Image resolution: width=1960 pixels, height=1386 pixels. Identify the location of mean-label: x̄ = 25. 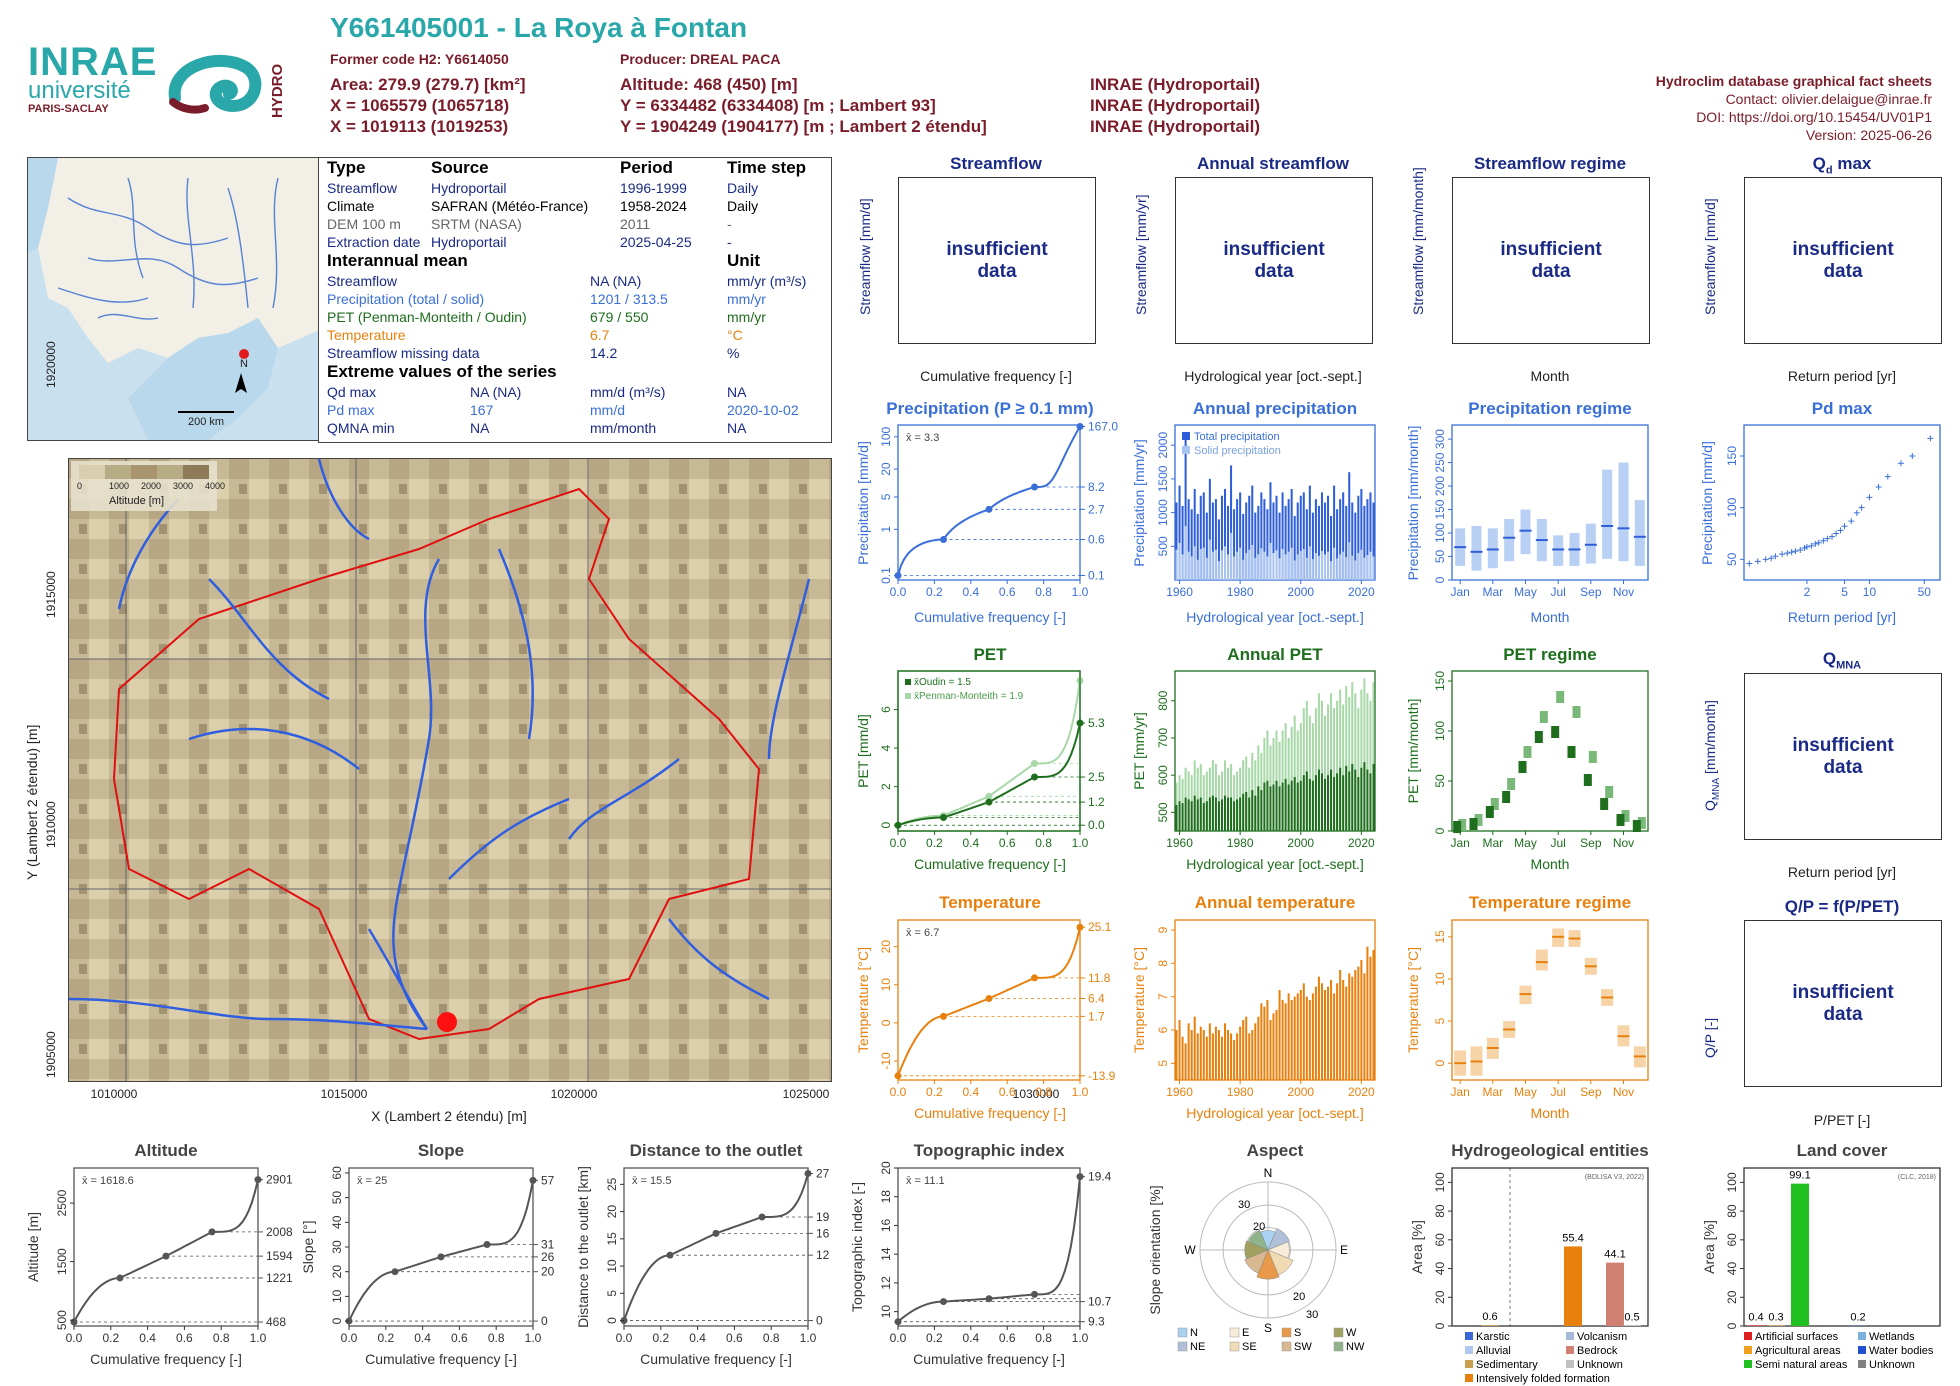
(372, 1181).